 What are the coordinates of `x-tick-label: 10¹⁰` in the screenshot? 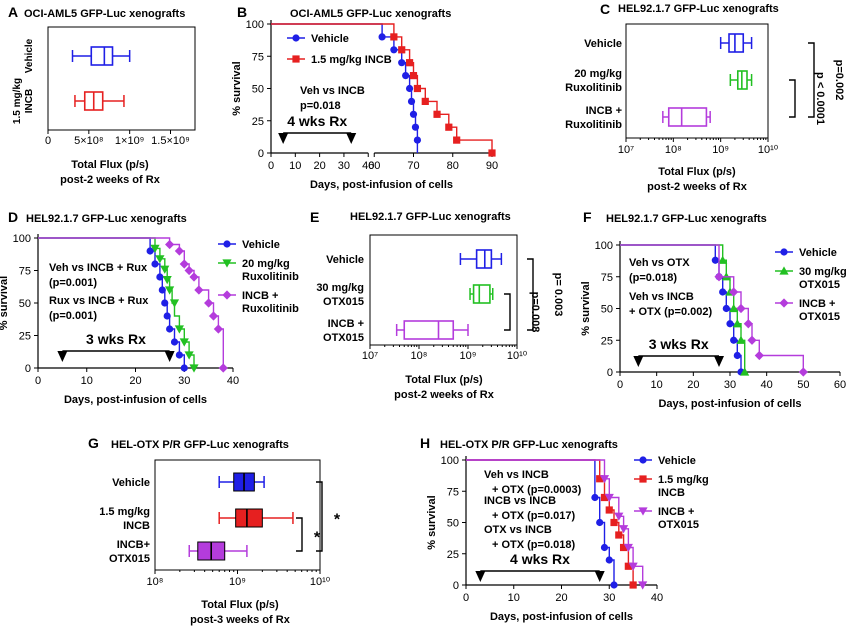 It's located at (320, 582).